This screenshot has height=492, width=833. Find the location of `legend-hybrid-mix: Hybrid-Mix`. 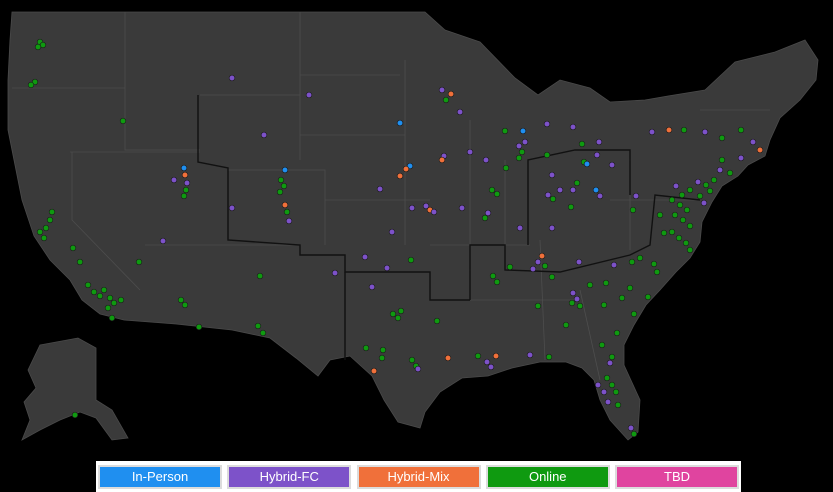

legend-hybrid-mix: Hybrid-Mix is located at coordinates (418, 476).